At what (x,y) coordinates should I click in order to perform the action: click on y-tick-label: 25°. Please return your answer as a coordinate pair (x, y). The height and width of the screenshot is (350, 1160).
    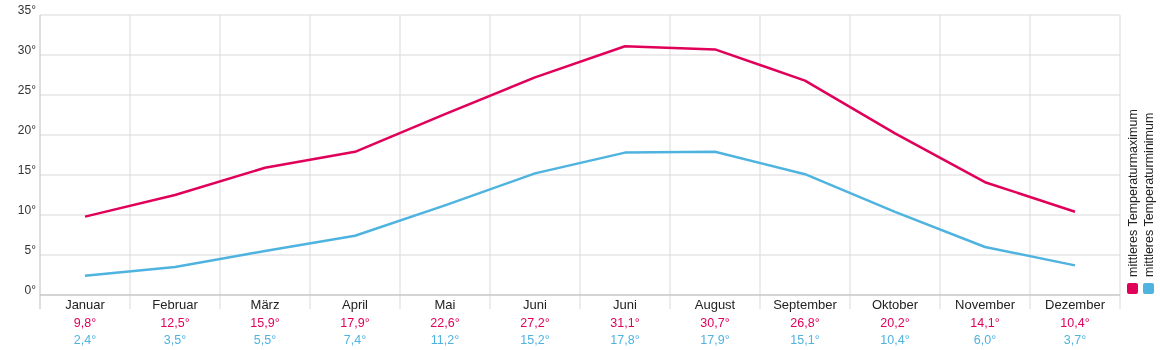
    Looking at the image, I should click on (27, 89).